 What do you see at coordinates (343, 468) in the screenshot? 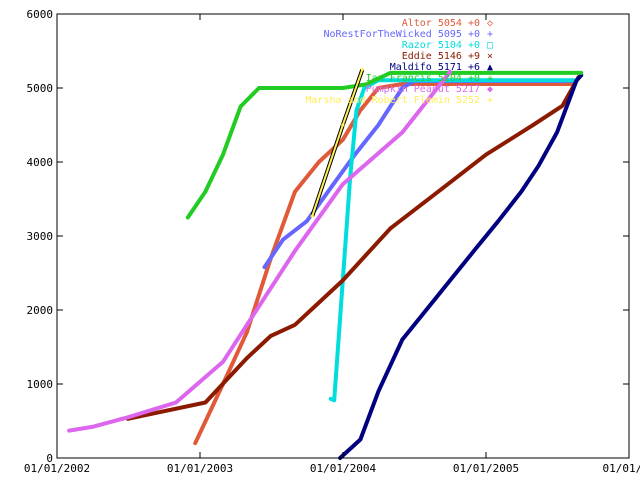
I see `x-tick-label: 01/01/2004` at bounding box center [343, 468].